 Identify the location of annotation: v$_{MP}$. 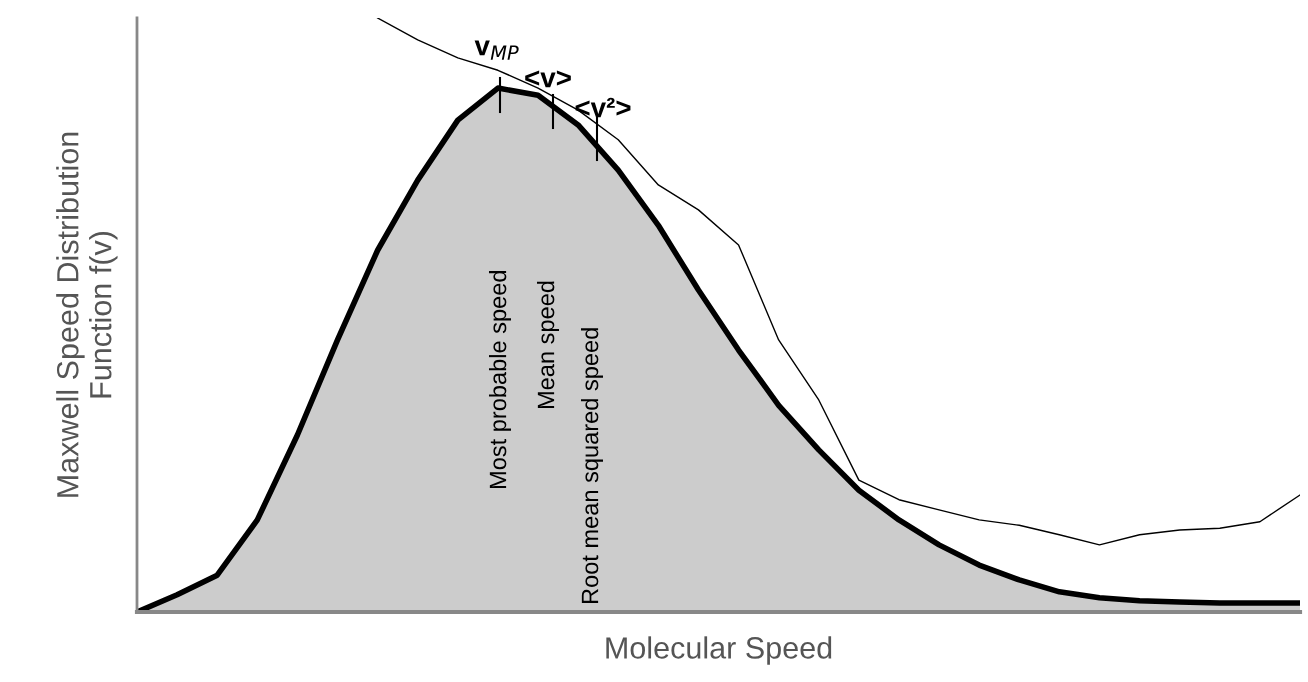
(496, 50).